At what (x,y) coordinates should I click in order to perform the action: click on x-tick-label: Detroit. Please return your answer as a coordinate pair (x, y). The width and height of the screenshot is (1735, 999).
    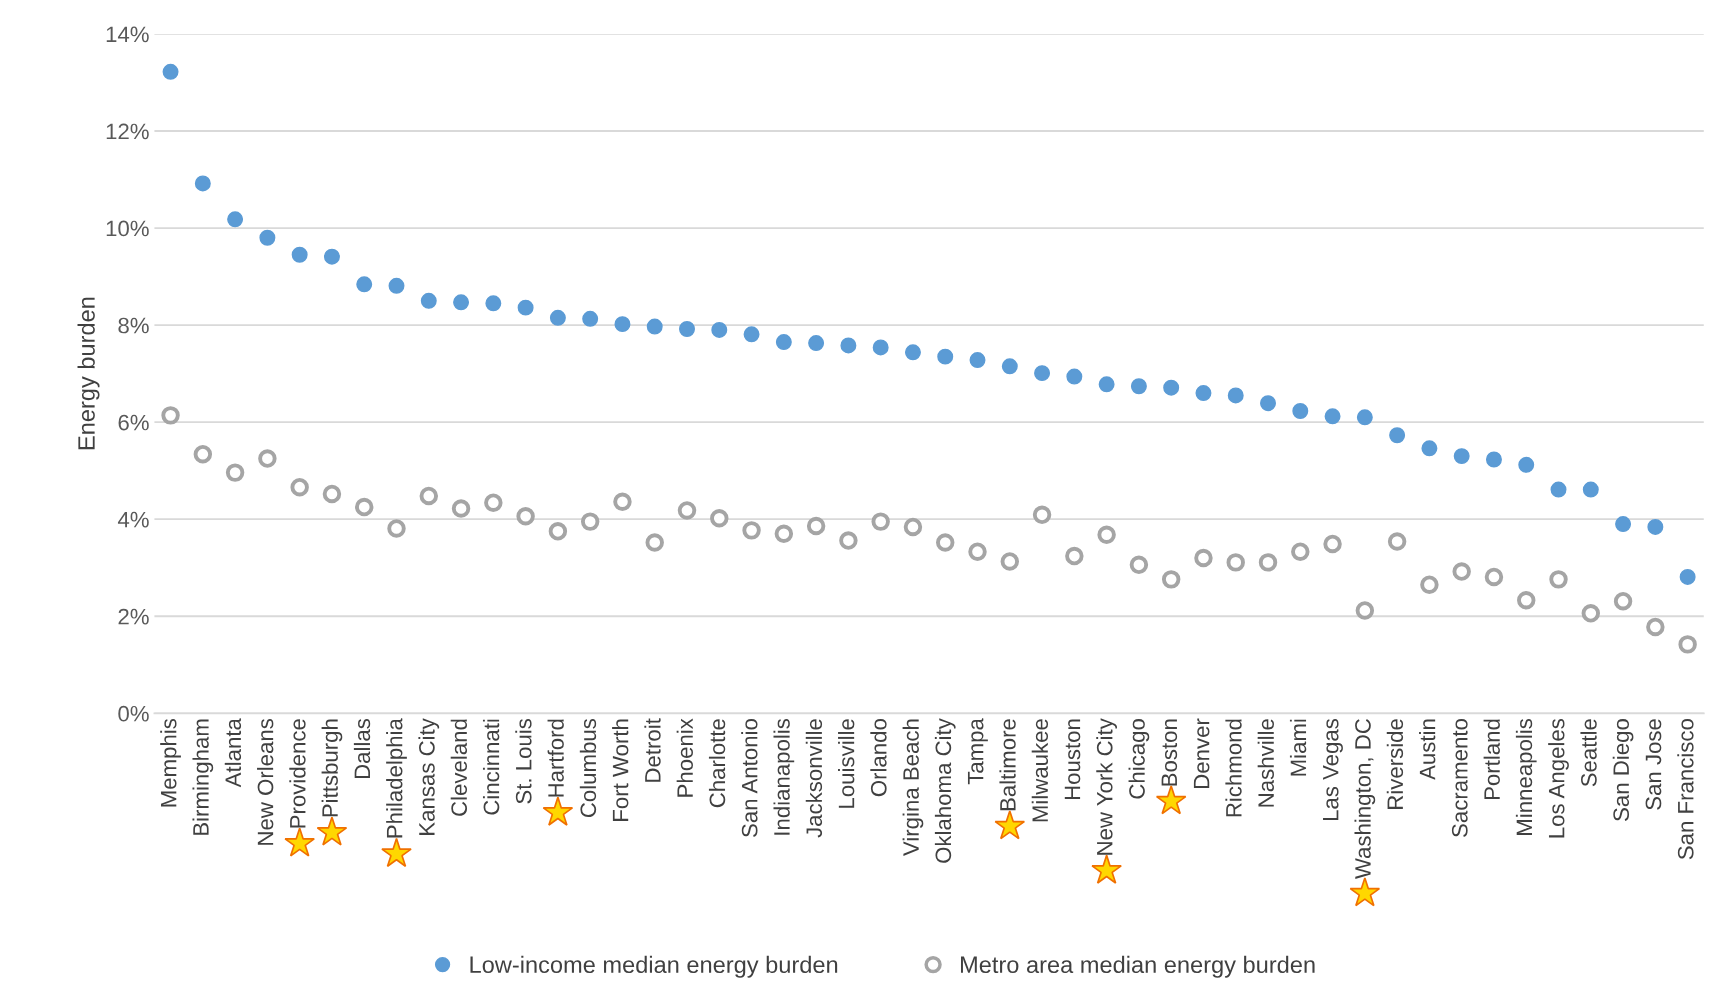
    Looking at the image, I should click on (652, 750).